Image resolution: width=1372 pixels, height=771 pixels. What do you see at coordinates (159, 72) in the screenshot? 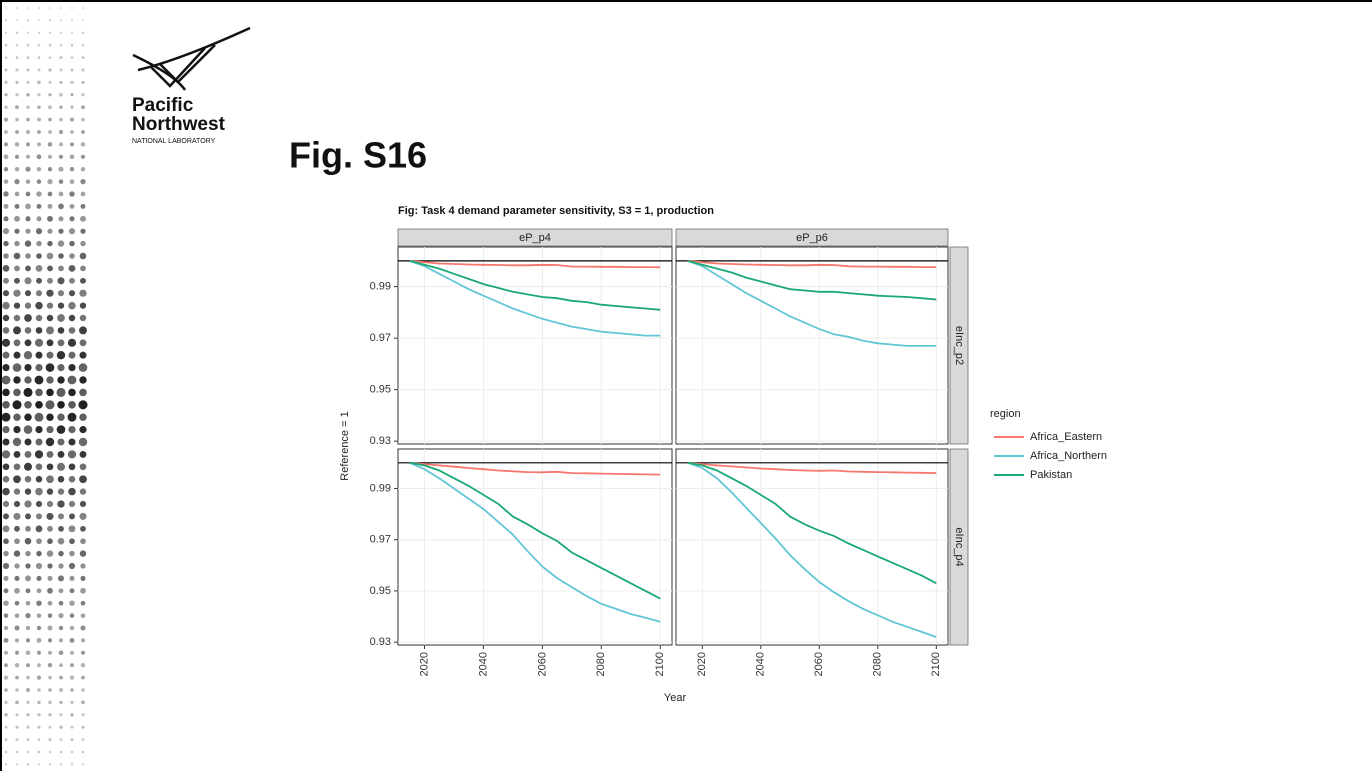
I see `logo-stroke` at bounding box center [159, 72].